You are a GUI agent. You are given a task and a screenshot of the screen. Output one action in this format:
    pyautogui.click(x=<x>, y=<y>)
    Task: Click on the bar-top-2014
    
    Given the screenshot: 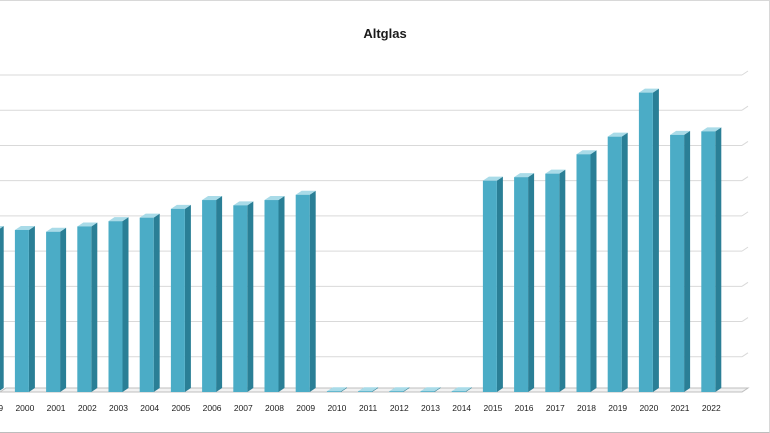 What is the action you would take?
    pyautogui.click(x=461, y=389)
    